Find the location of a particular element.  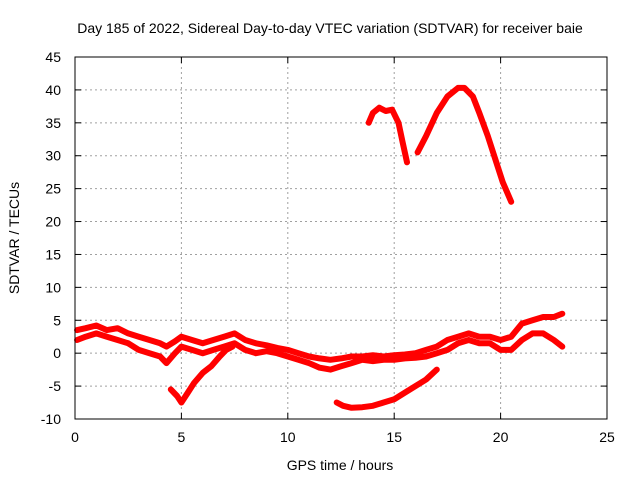

series-high-arc-16-21h is located at coordinates (464, 144).